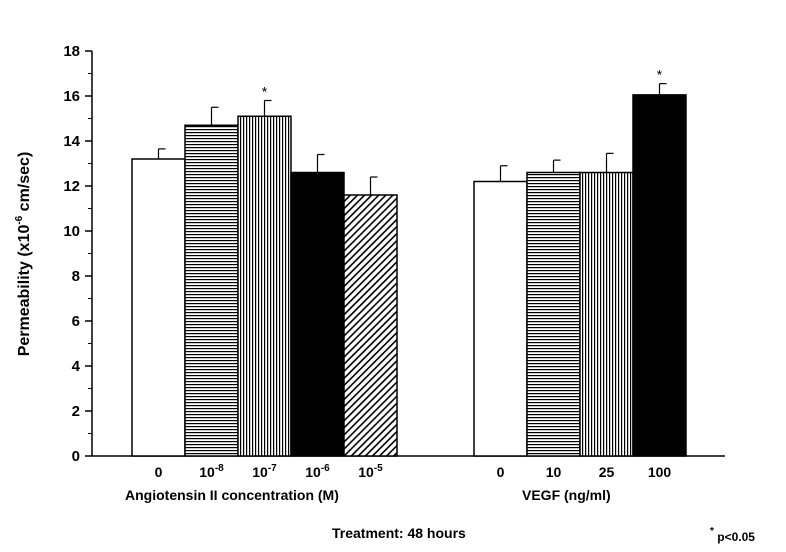 The height and width of the screenshot is (552, 786). I want to click on category-label: 25, so click(607, 472).